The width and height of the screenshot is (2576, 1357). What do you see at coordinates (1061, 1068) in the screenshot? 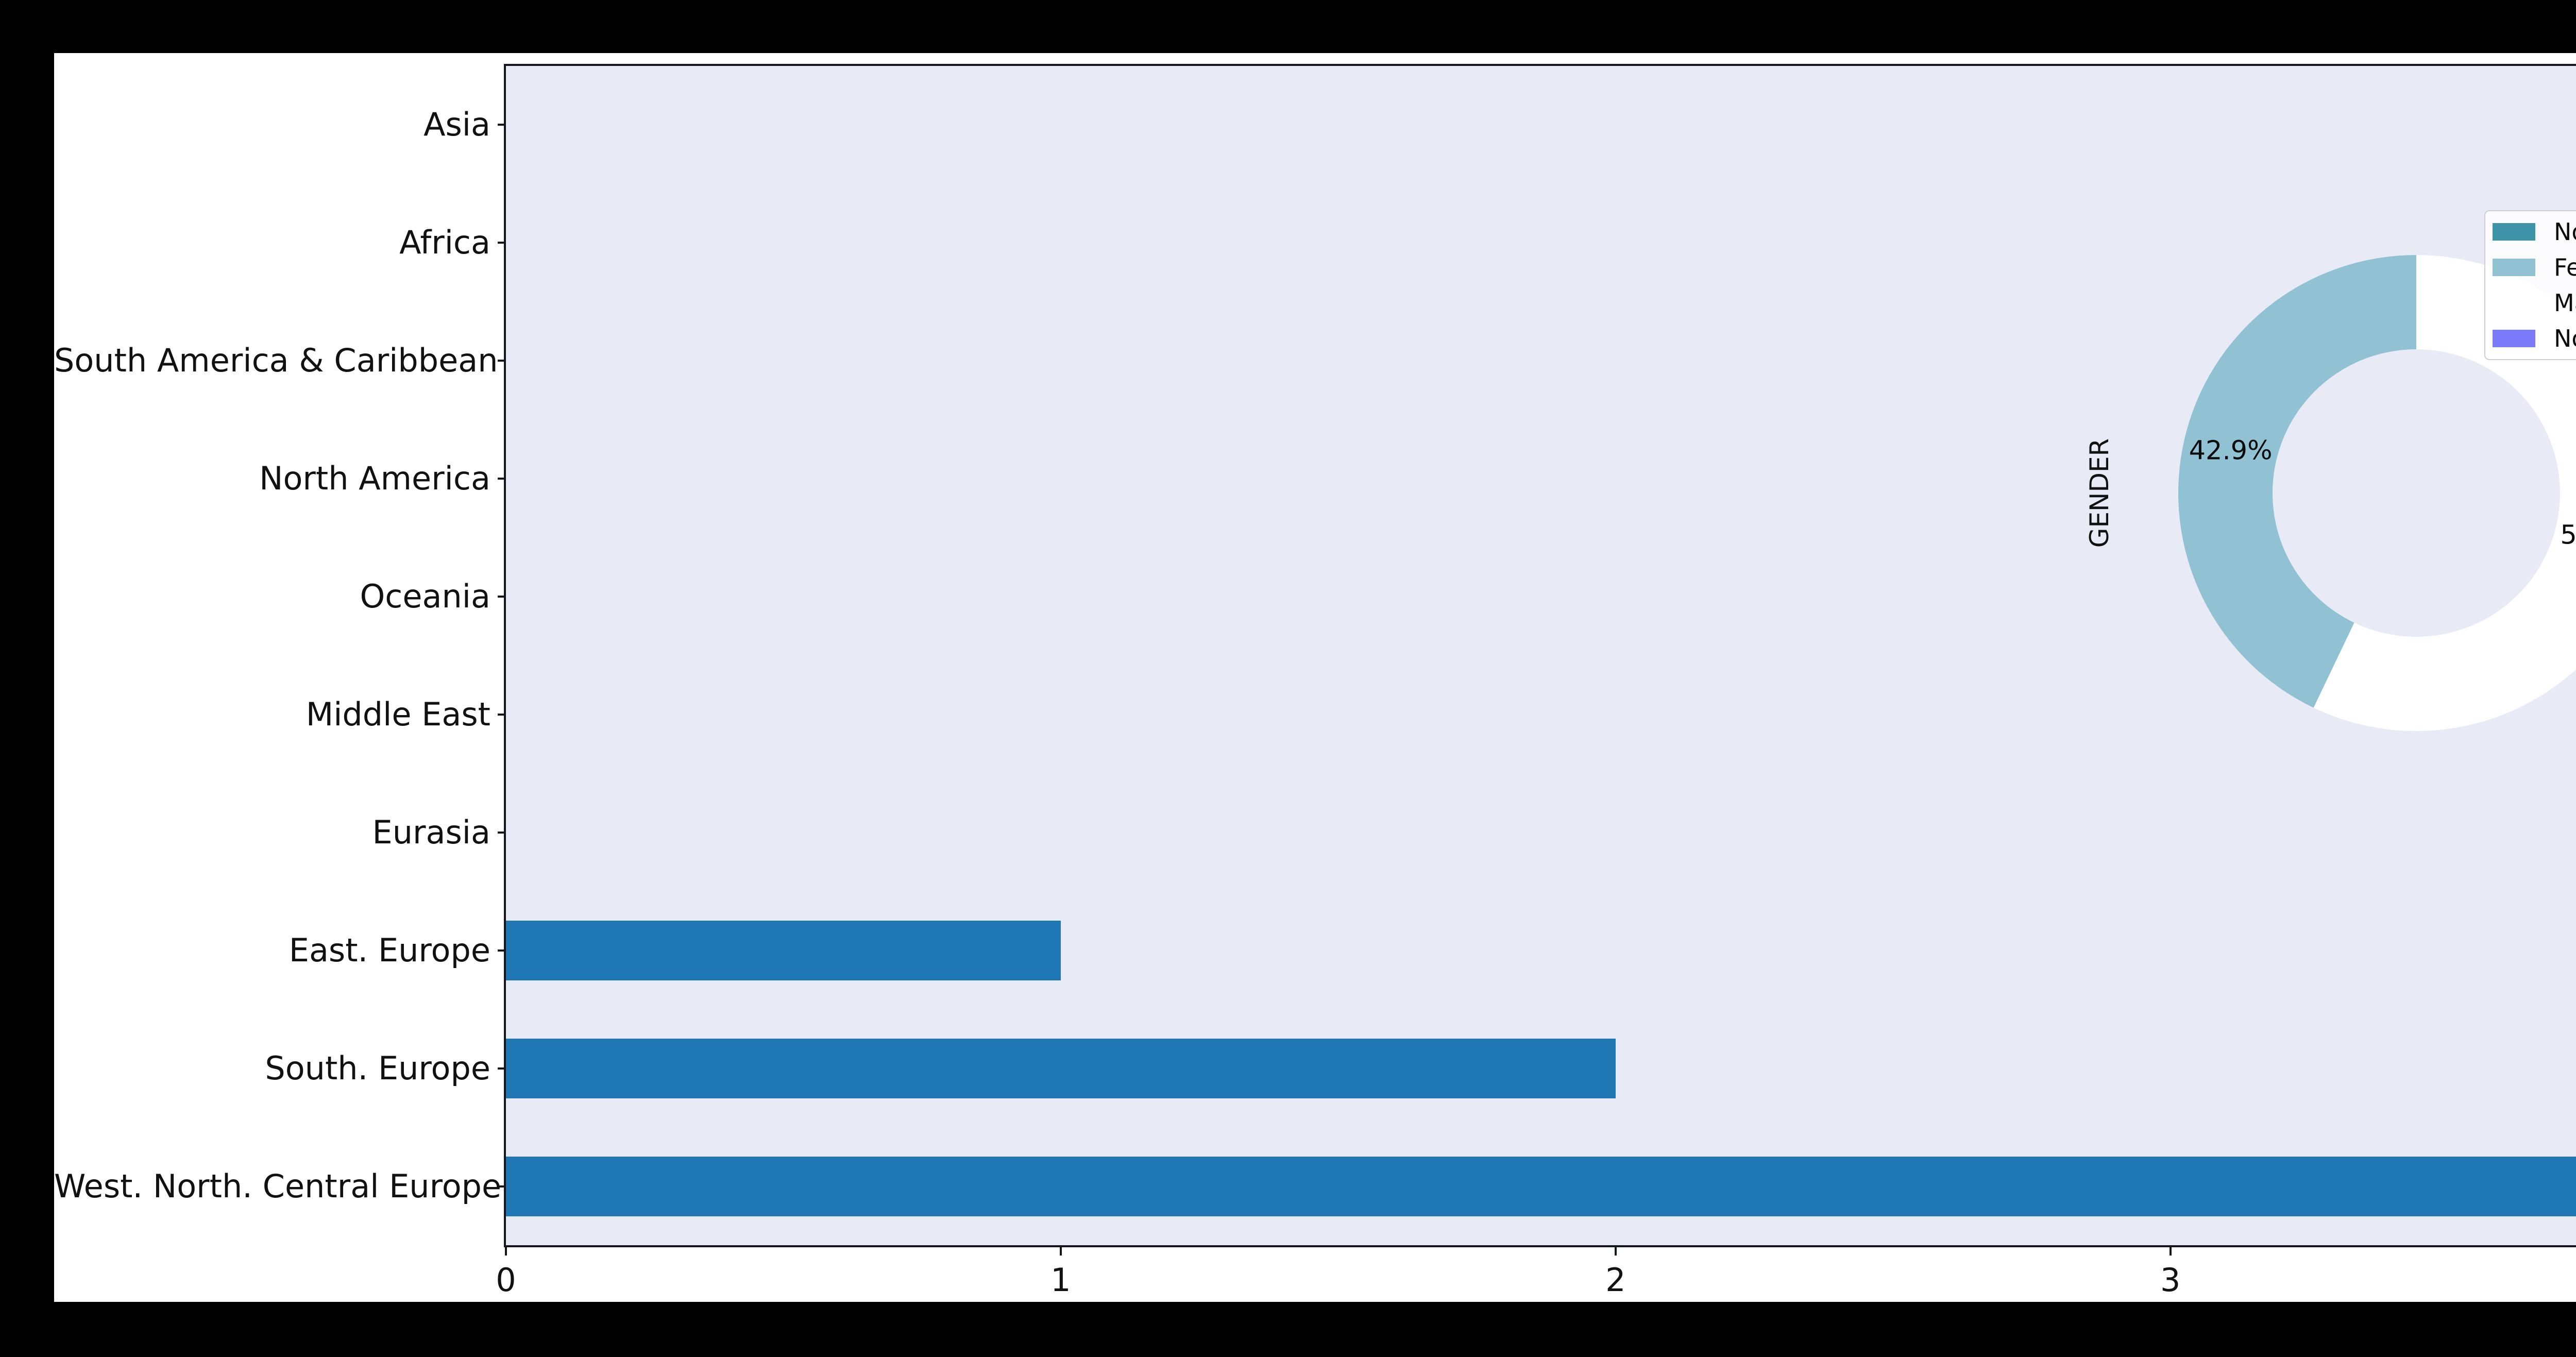
I see `bar-south-europe` at bounding box center [1061, 1068].